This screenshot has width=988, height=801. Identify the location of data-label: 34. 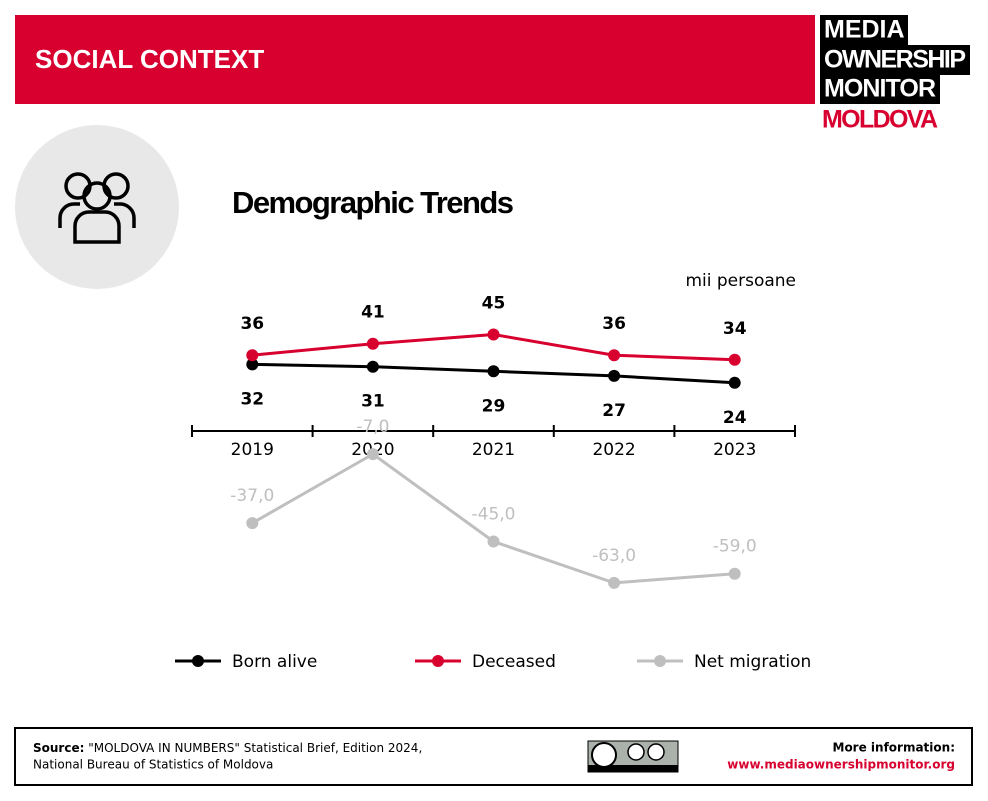
(735, 329).